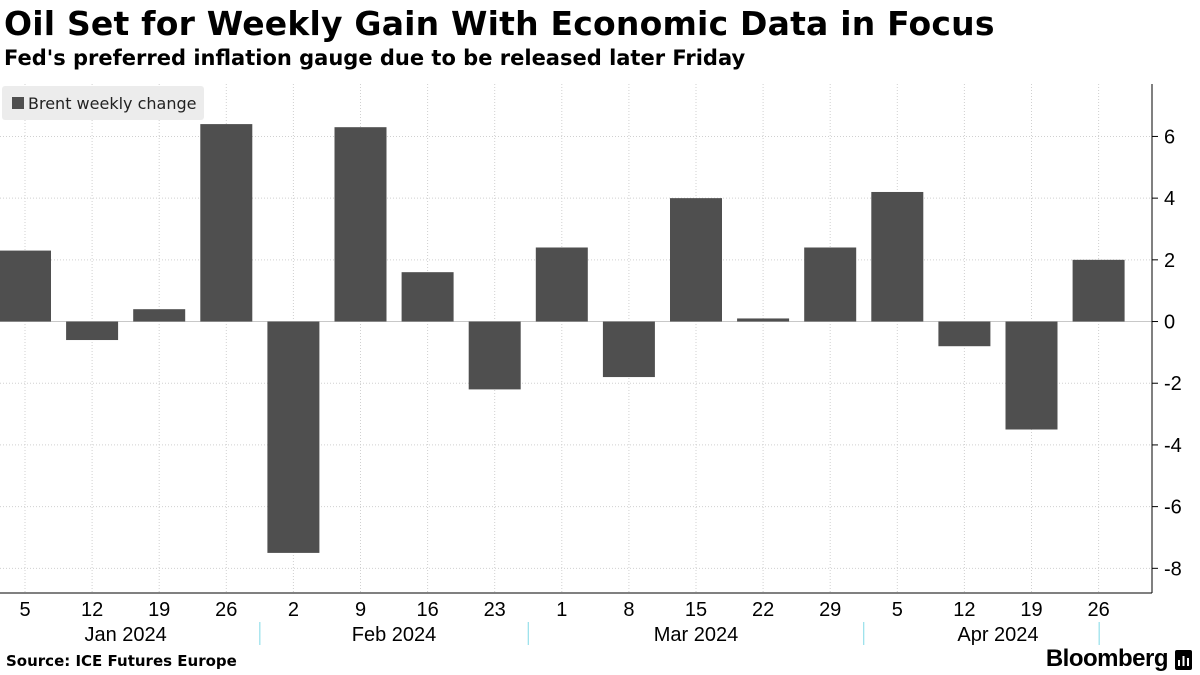 The image size is (1200, 675). Describe the element at coordinates (112, 103) in the screenshot. I see `legend-label: Brent weekly change` at that location.